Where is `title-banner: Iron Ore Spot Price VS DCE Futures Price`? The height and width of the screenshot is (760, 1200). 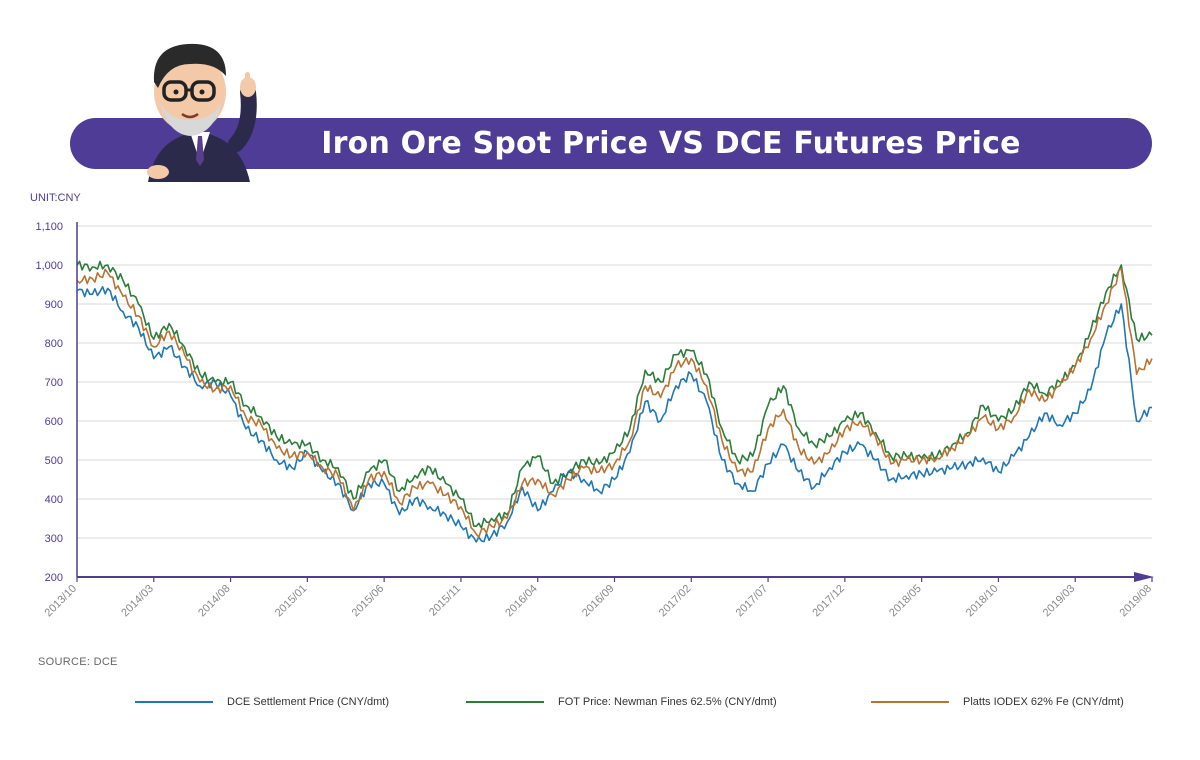 title-banner: Iron Ore Spot Price VS DCE Futures Price is located at coordinates (611, 143).